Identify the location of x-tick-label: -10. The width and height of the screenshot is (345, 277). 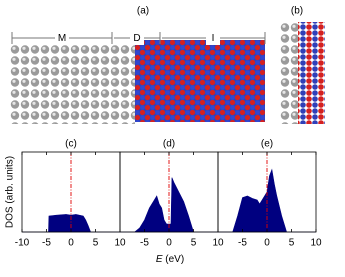
(22, 243).